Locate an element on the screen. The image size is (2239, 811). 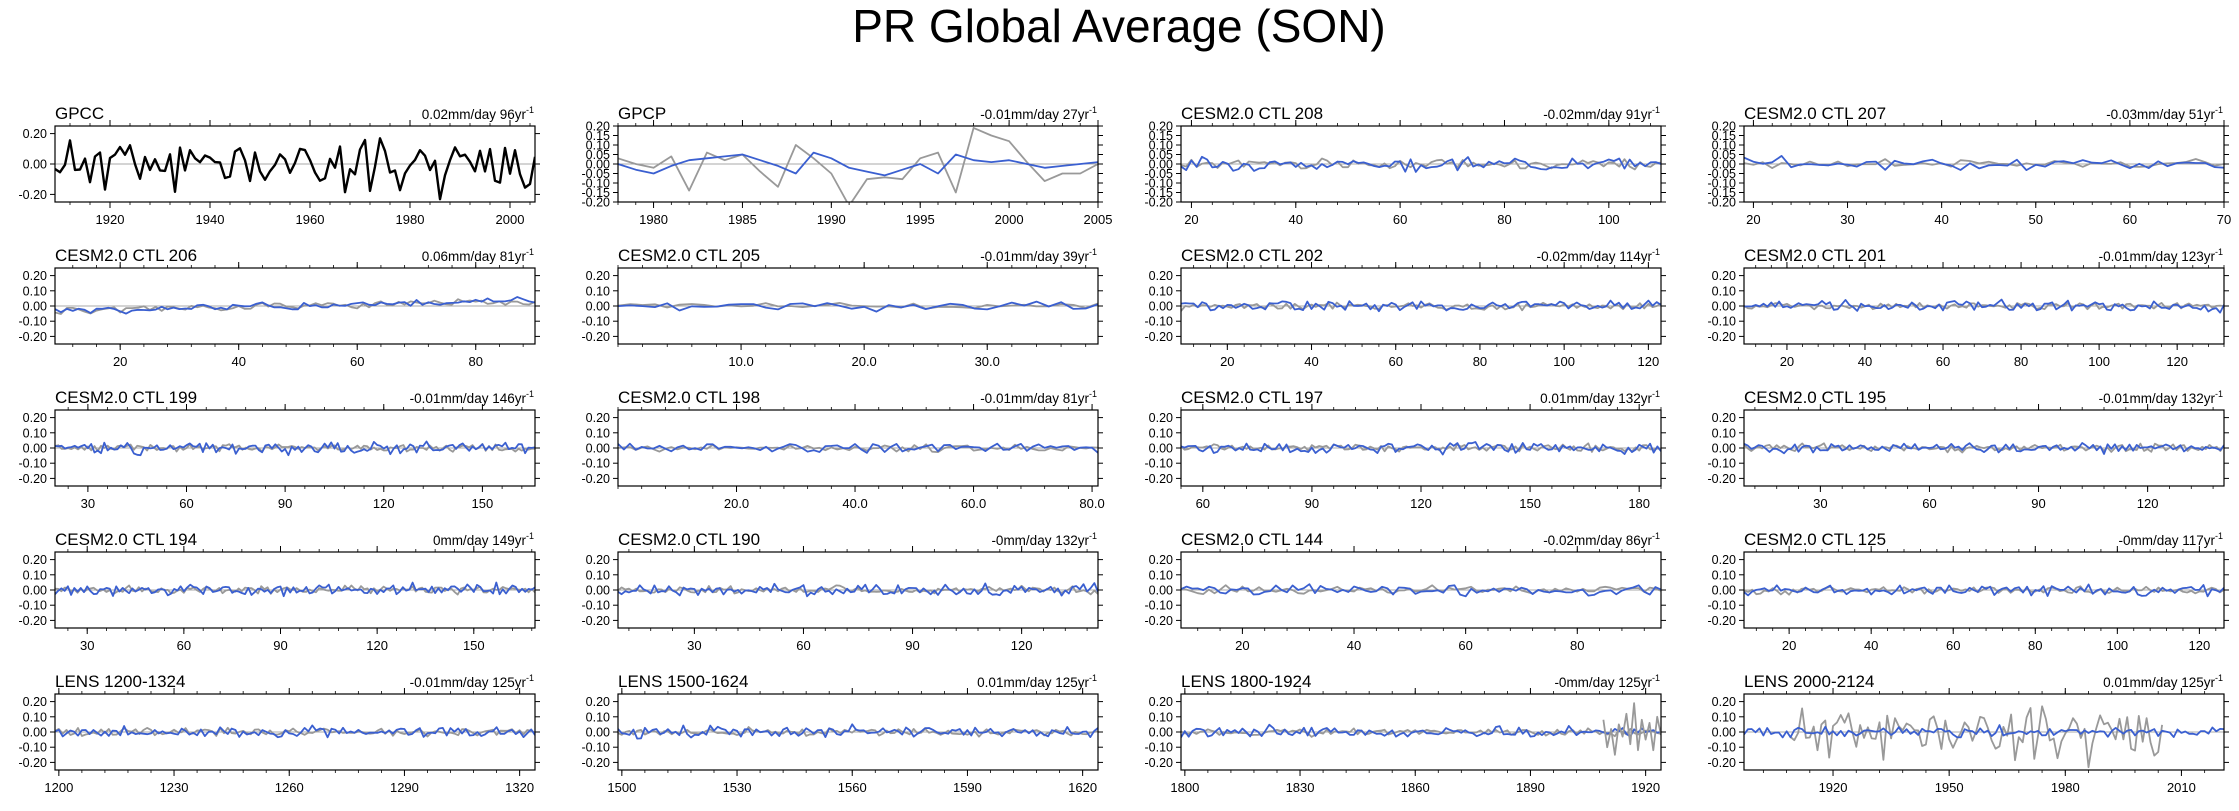
x-tick-label: 1620 is located at coordinates (1082, 787).